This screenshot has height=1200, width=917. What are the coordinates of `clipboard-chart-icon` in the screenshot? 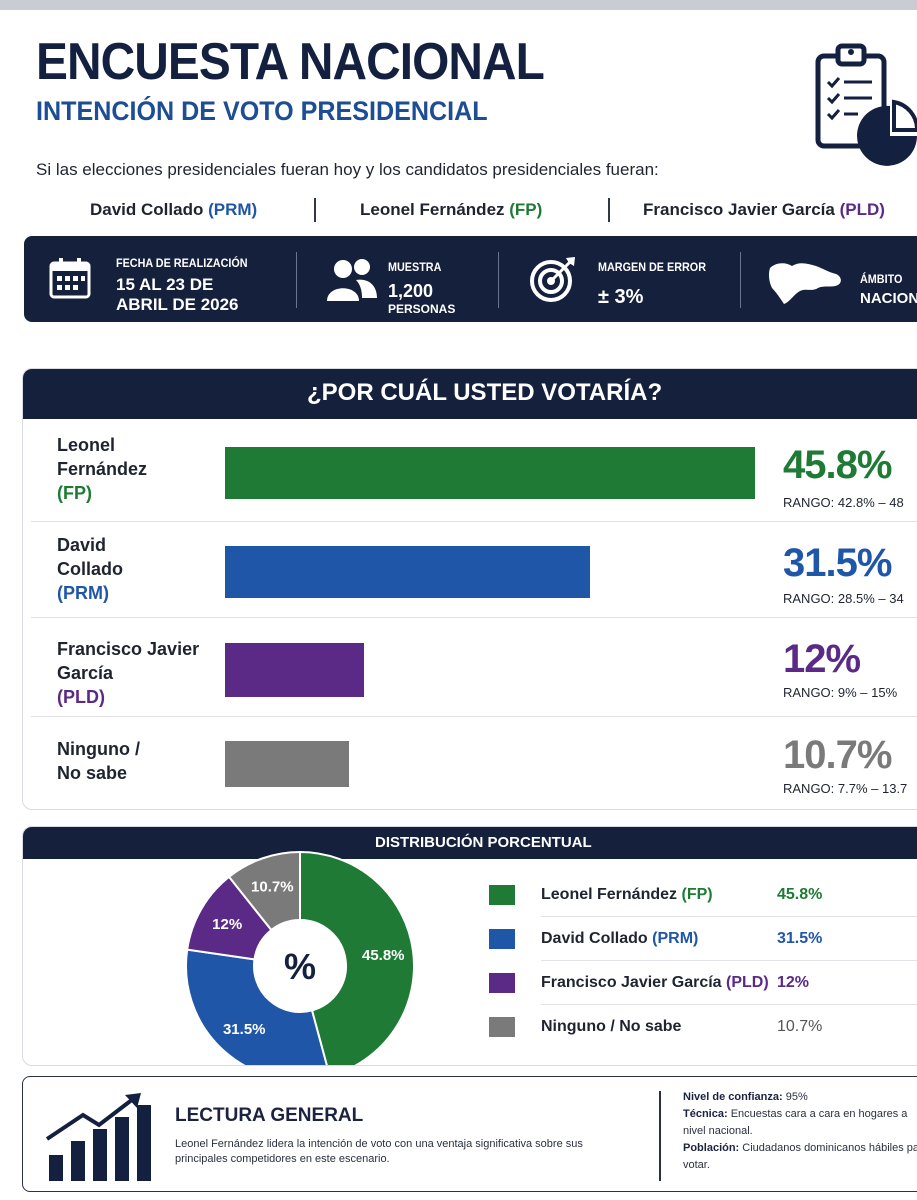 It's located at (866, 104).